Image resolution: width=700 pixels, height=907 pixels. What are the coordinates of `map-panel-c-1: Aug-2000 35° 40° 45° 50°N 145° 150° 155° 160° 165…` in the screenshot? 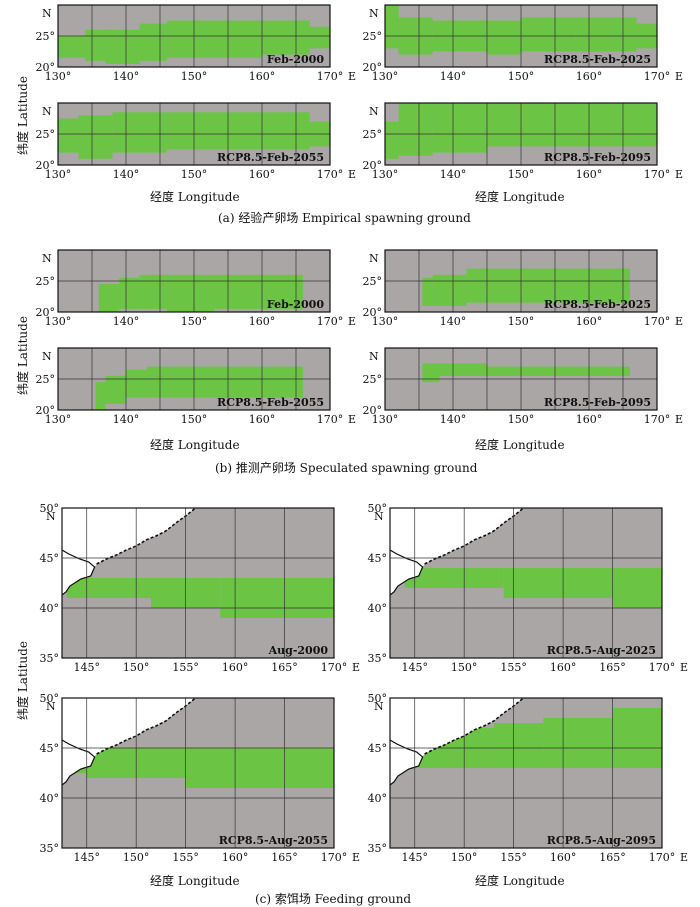 It's located at (200, 588).